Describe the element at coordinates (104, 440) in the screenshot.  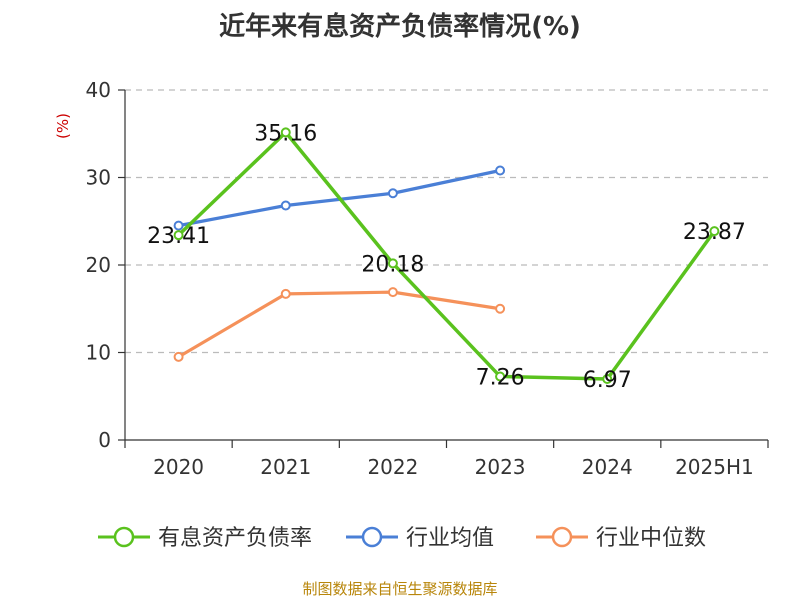
I see `y-tick-label: 0` at that location.